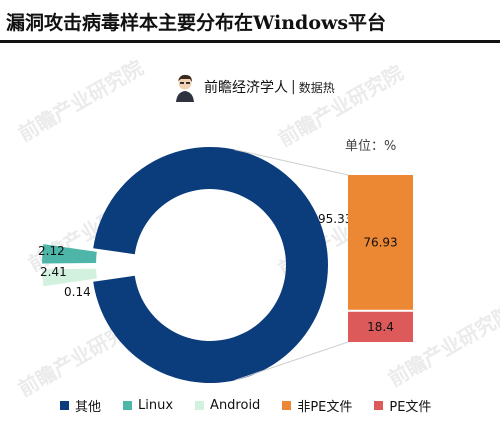 This screenshot has height=421, width=500. I want to click on economist-avatar-icon, so click(185, 87).